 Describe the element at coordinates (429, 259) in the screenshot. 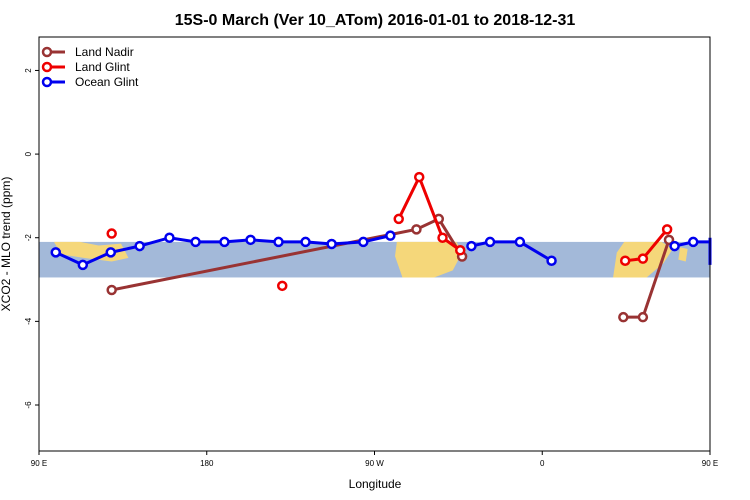

I see `land-south-america` at that location.